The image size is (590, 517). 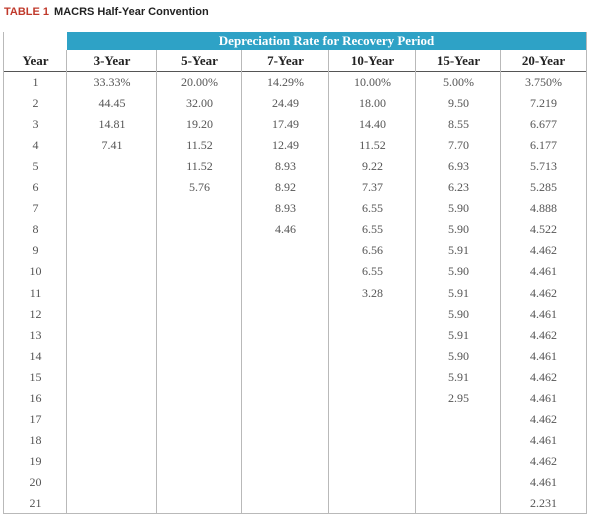 What do you see at coordinates (112, 60) in the screenshot?
I see `column-header-3-year: 3-Year` at bounding box center [112, 60].